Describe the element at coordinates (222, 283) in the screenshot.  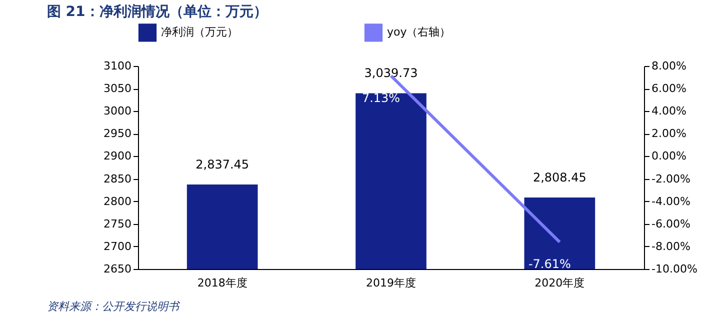
I see `x-tick-label: 2018年度` at that location.